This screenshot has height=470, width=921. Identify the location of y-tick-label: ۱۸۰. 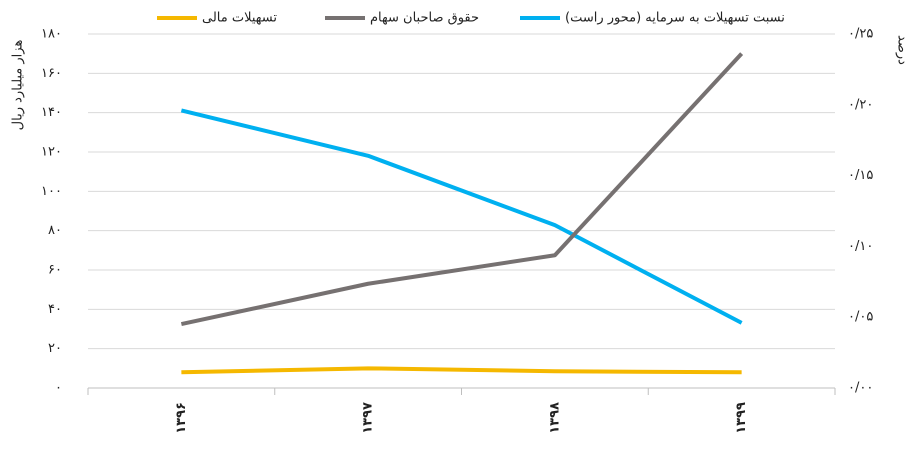
(51, 34).